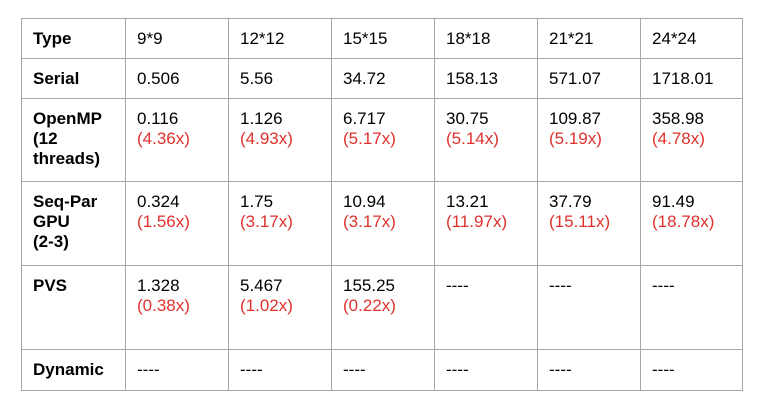 This screenshot has width=761, height=419. Describe the element at coordinates (683, 78) in the screenshot. I see `time-value: 1718.01` at that location.